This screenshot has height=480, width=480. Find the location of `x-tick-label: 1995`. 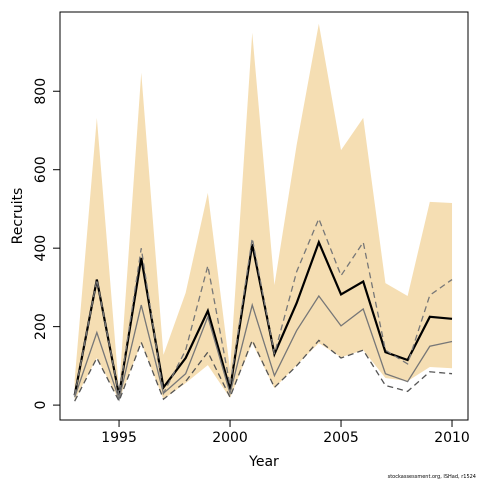

x-tick-label: 1995 is located at coordinates (119, 438).